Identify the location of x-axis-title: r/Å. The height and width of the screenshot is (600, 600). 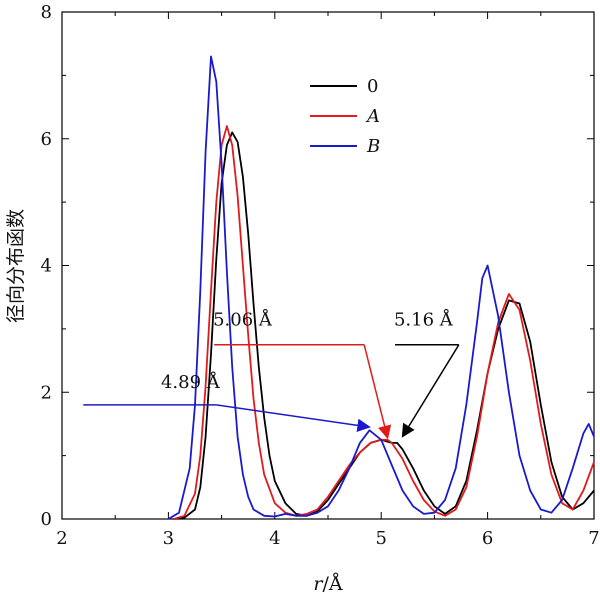
(327, 584).